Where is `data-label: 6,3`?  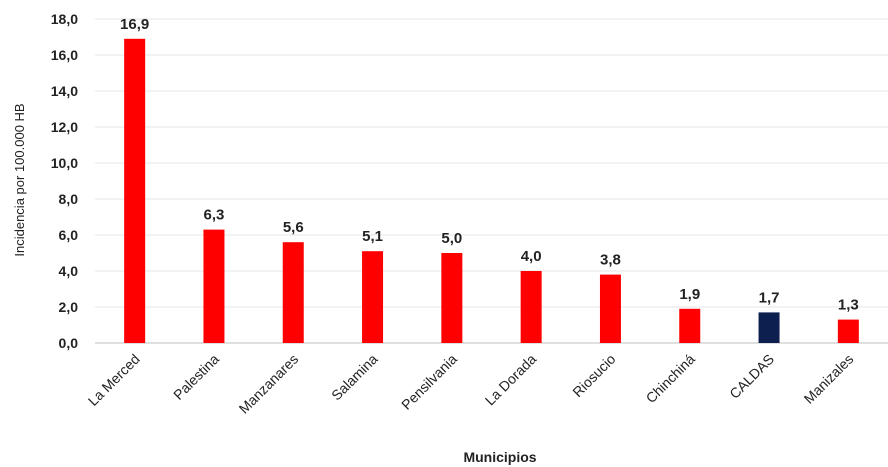
data-label: 6,3 is located at coordinates (214, 215).